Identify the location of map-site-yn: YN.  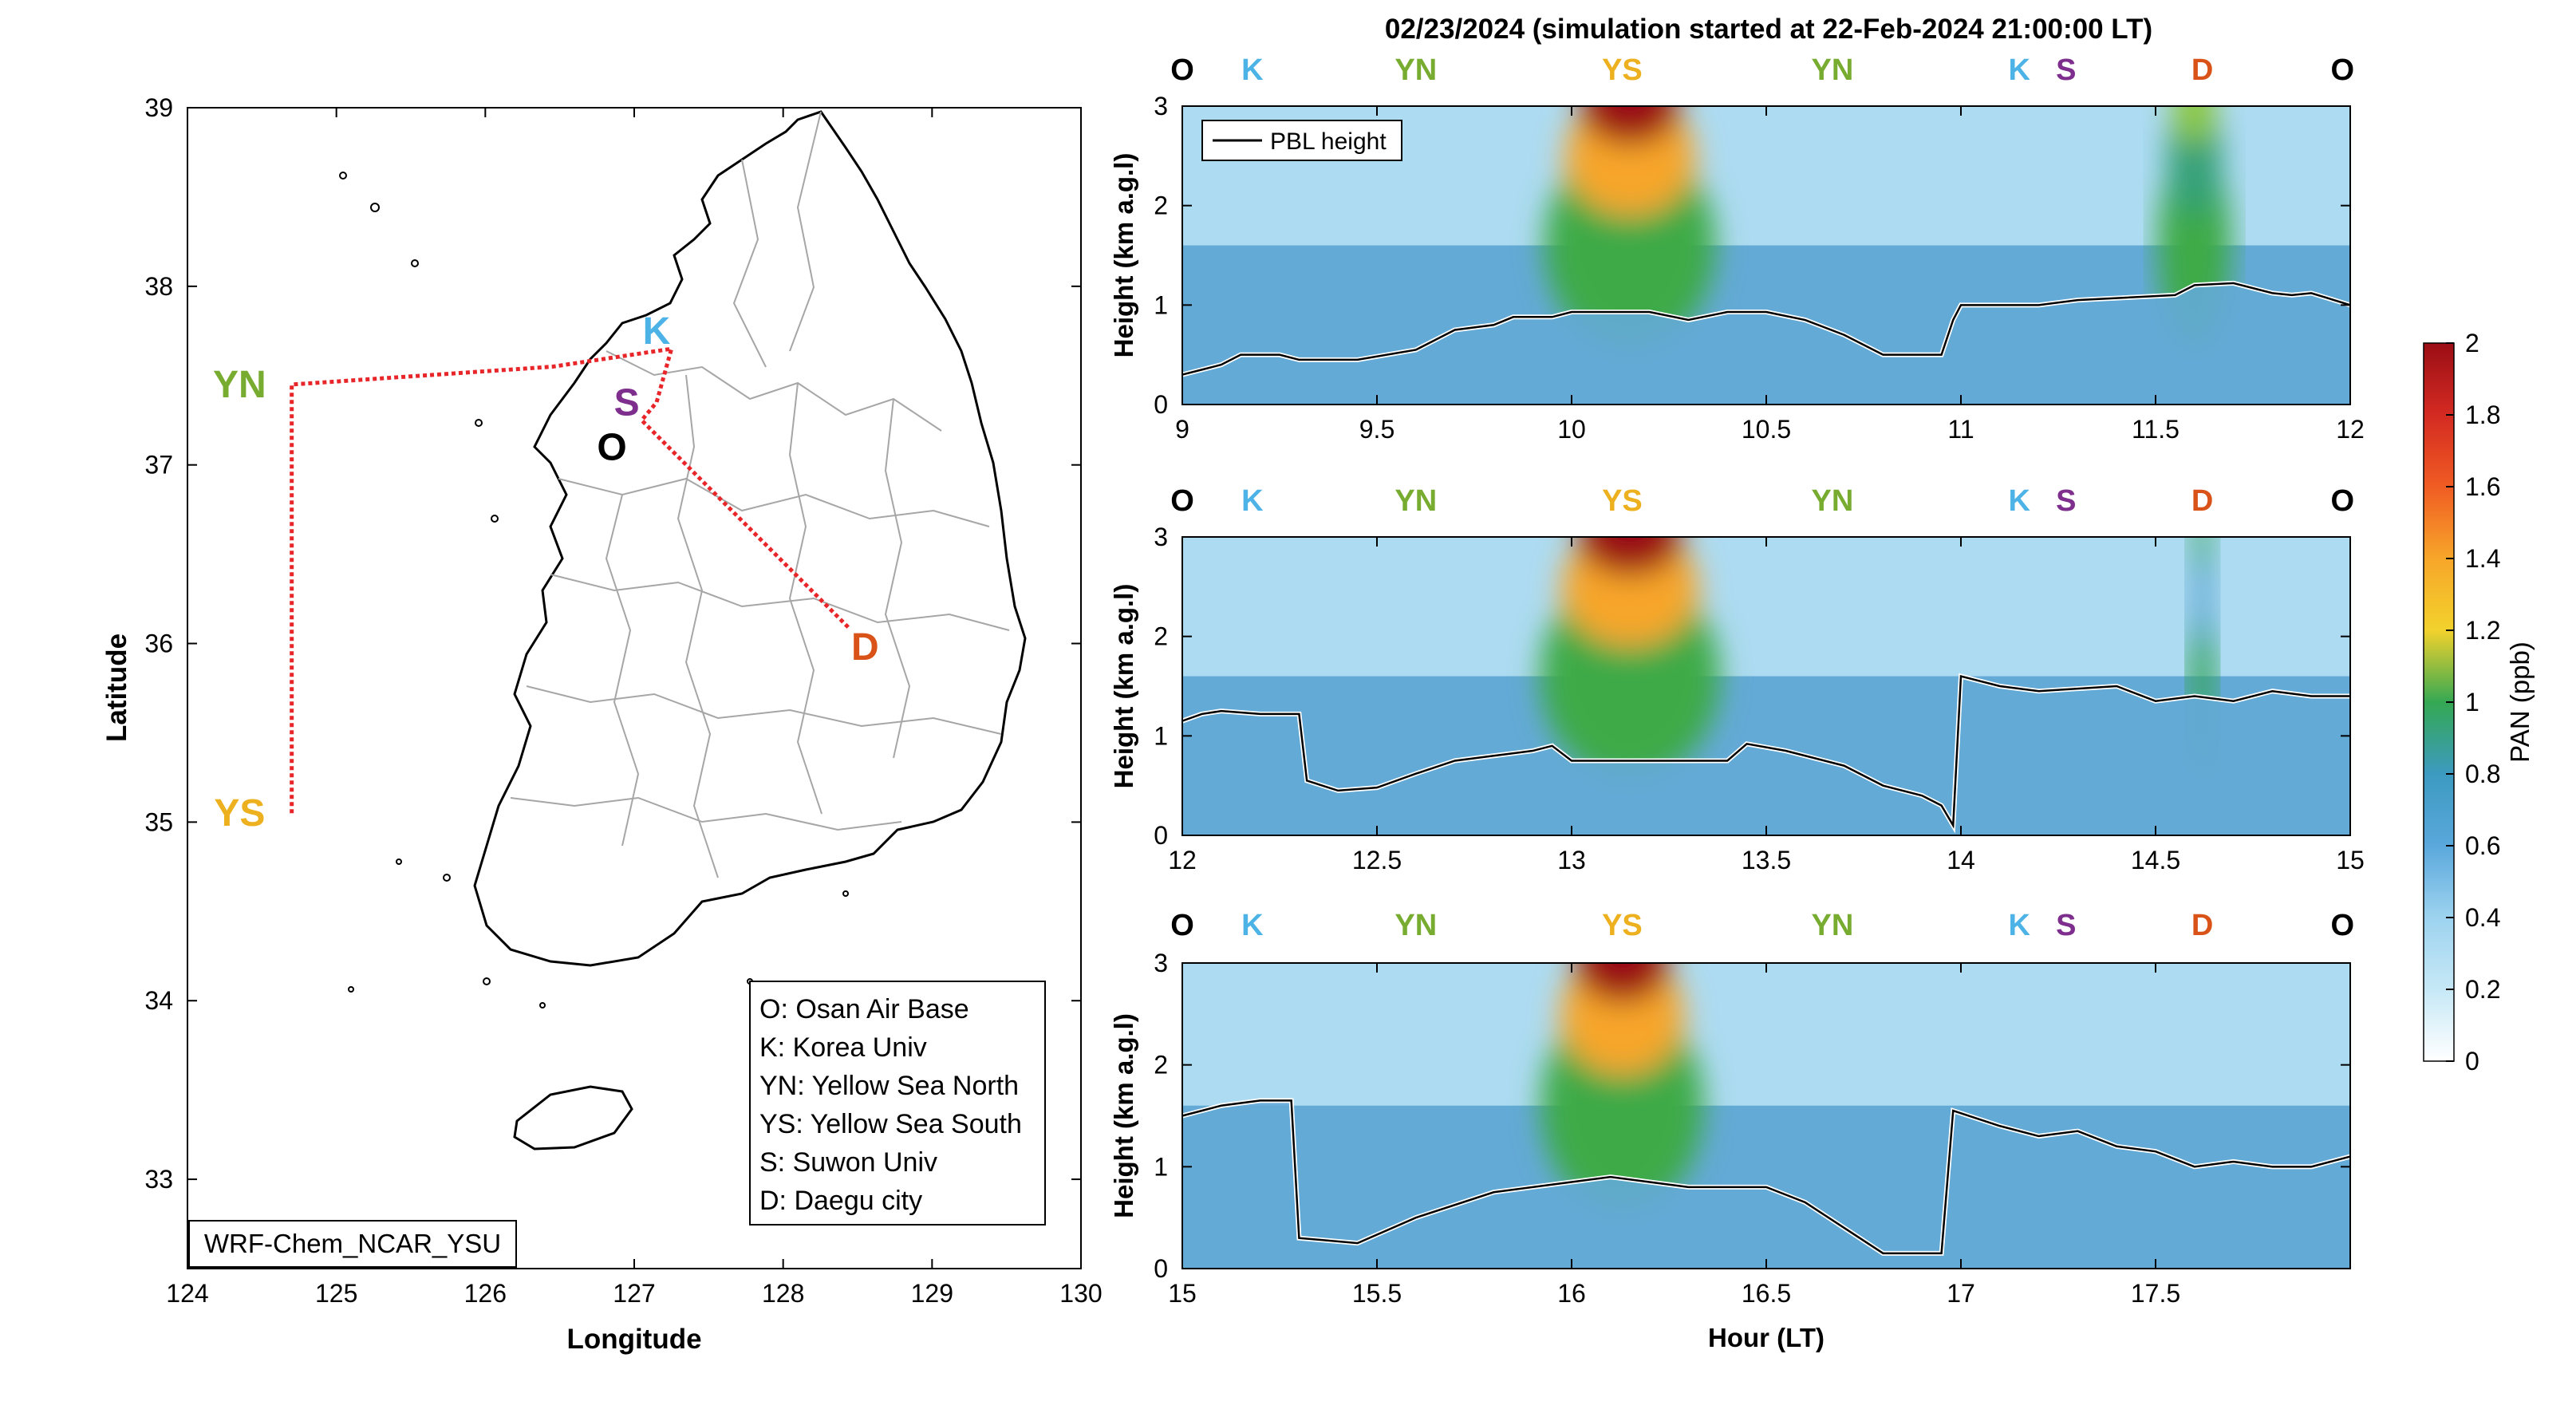
(240, 385).